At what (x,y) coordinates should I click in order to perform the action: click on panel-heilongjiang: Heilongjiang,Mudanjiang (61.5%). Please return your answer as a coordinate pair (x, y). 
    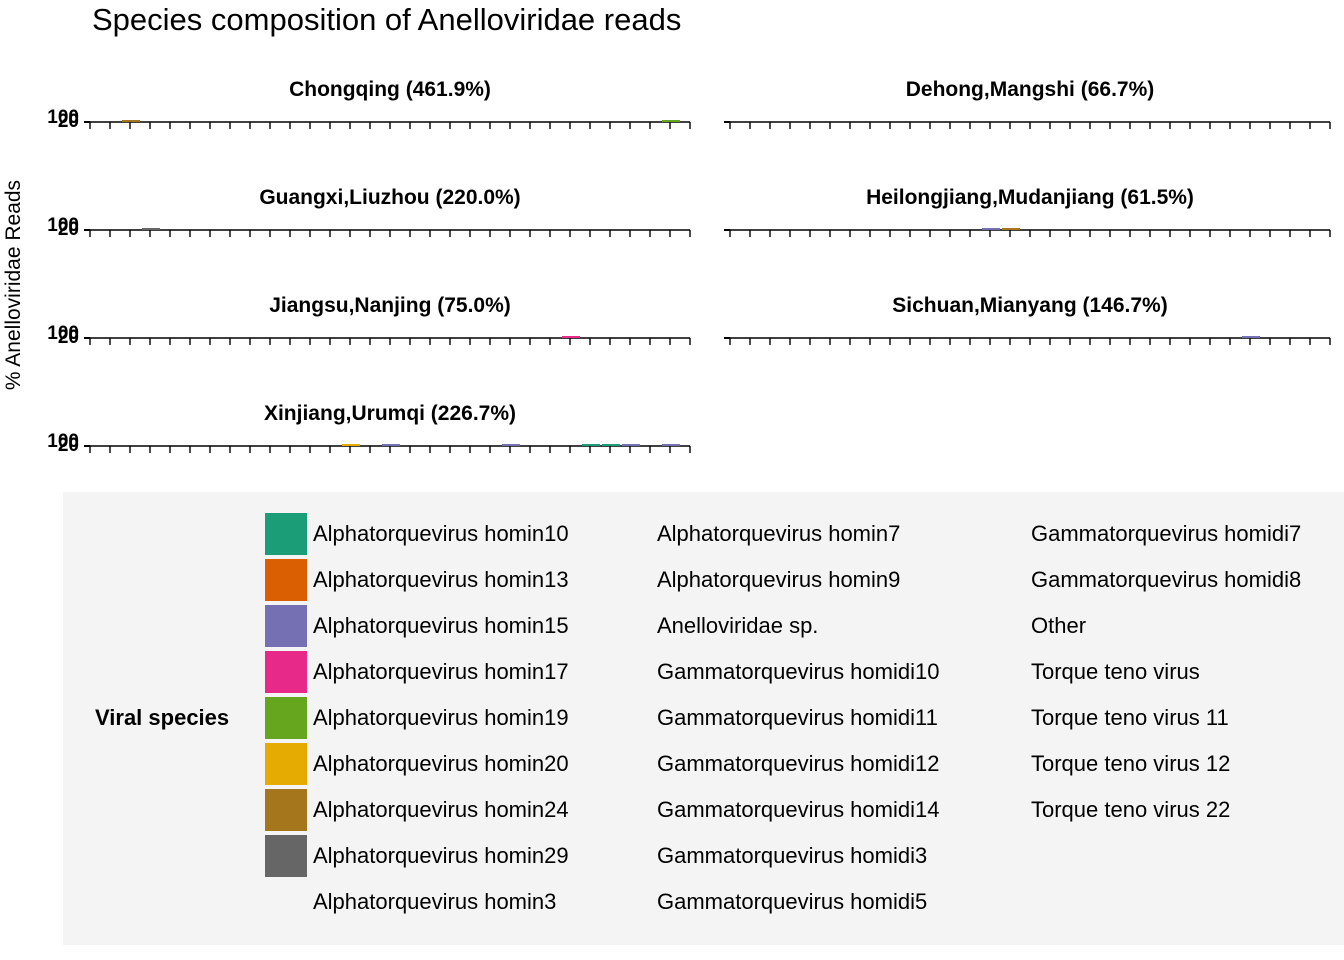
    Looking at the image, I should click on (1027, 221).